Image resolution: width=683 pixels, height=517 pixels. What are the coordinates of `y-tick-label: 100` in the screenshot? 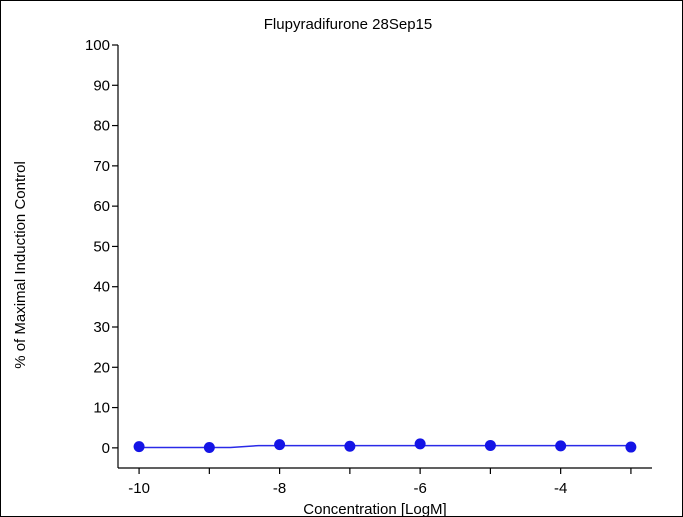 It's located at (97, 45).